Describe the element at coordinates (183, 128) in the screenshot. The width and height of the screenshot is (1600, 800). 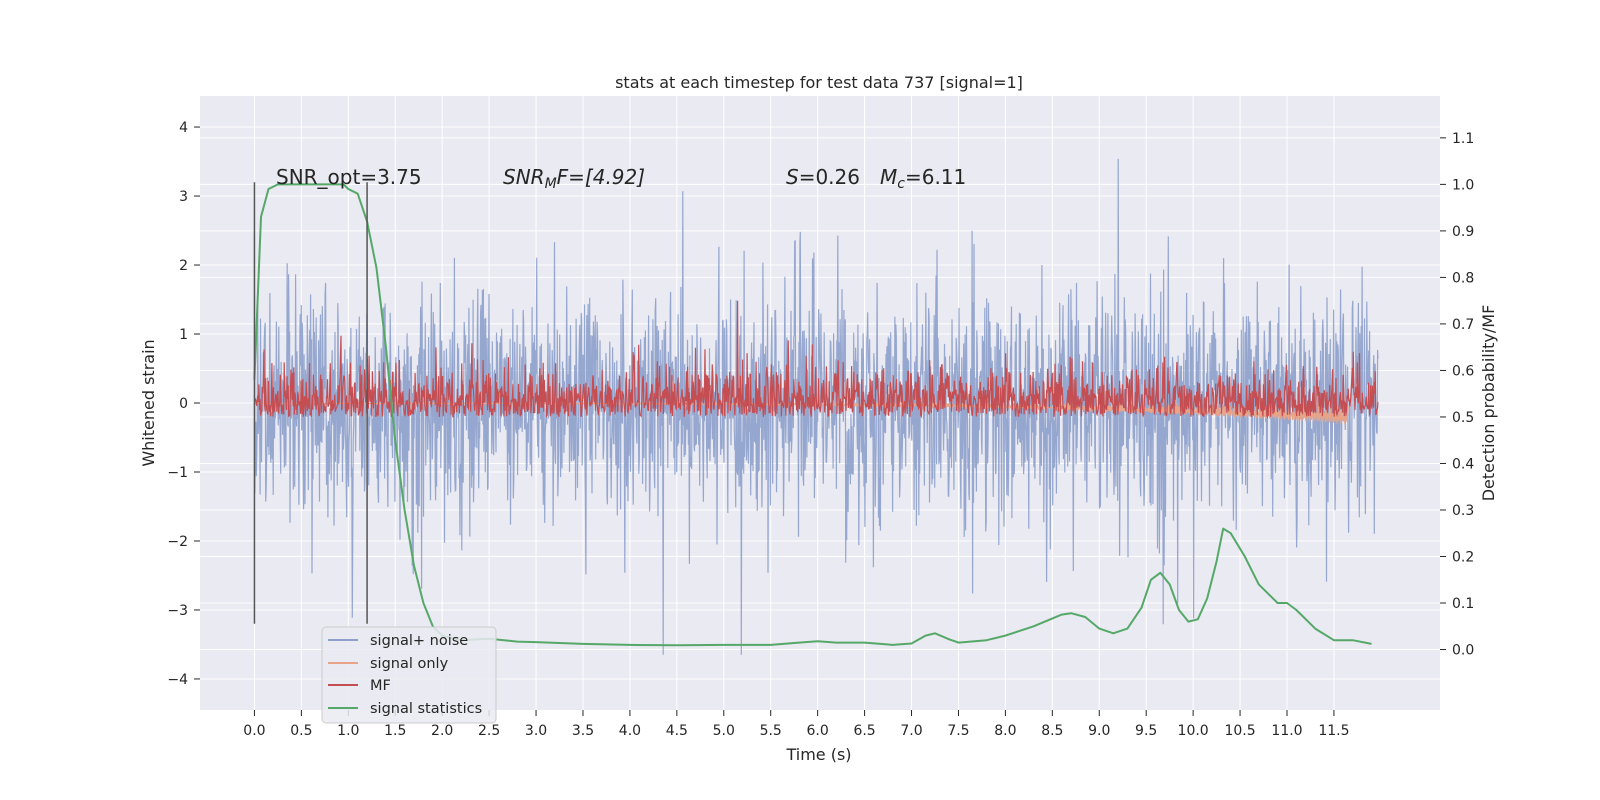
I see `left-y-tick-label: 4` at that location.